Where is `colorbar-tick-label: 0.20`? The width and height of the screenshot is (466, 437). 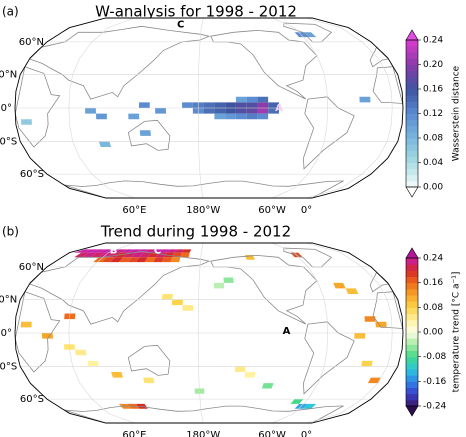 colorbar-tick-label: 0.20 is located at coordinates (433, 65).